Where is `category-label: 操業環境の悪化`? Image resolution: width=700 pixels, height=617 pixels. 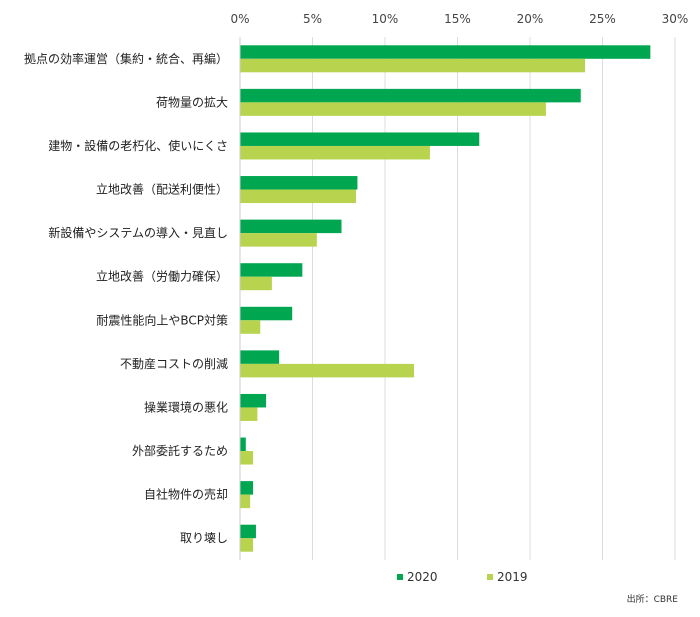 category-label: 操業環境の悪化 is located at coordinates (186, 406).